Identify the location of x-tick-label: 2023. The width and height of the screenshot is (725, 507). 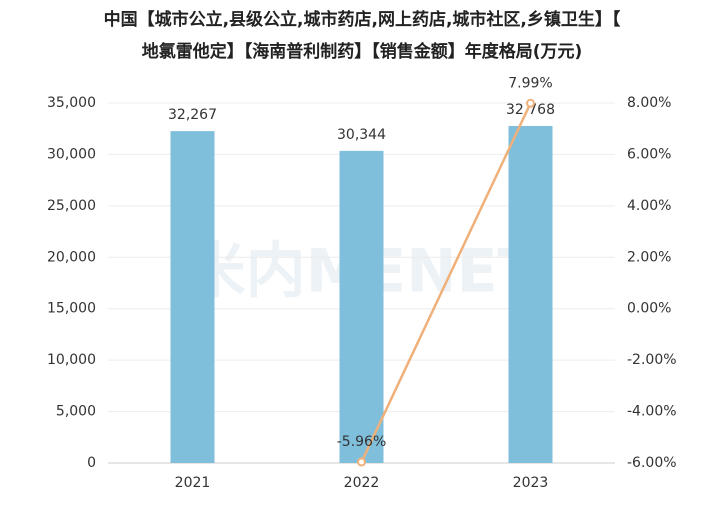
(531, 483).